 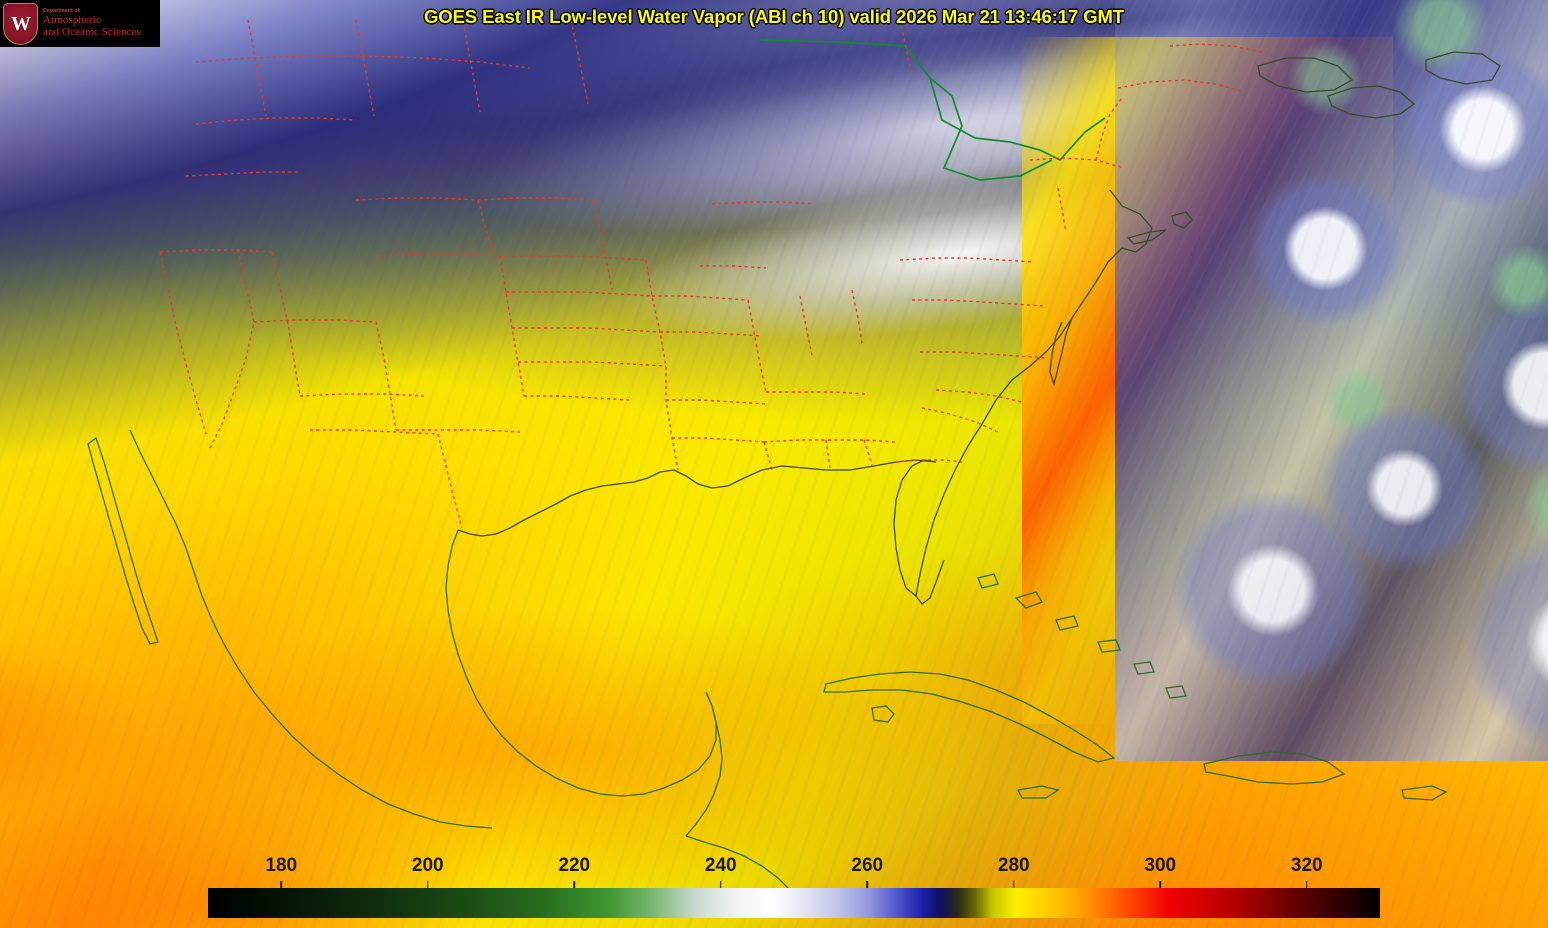 I want to click on cape-cod, so click(x=1182, y=220).